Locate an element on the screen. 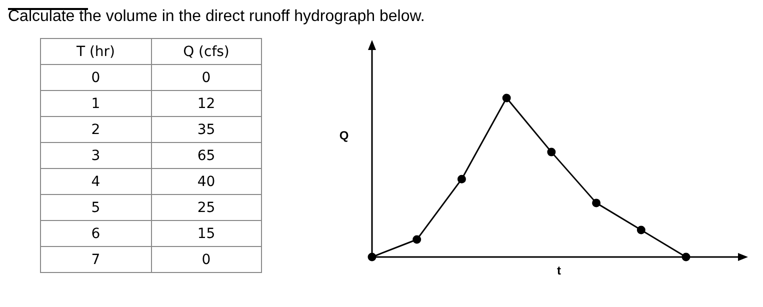 This screenshot has width=763, height=307. text: 25 is located at coordinates (206, 207).